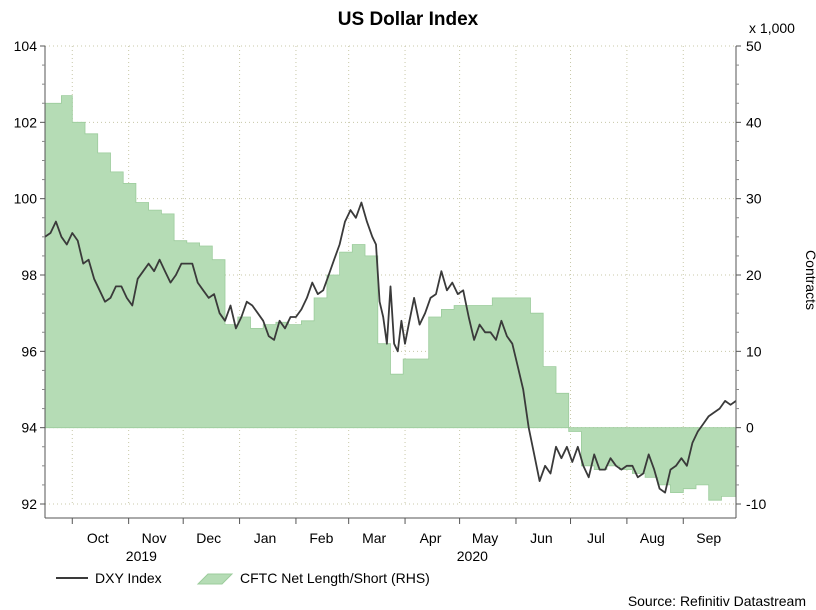 The height and width of the screenshot is (610, 816). I want to click on month-label: Apr, so click(431, 538).